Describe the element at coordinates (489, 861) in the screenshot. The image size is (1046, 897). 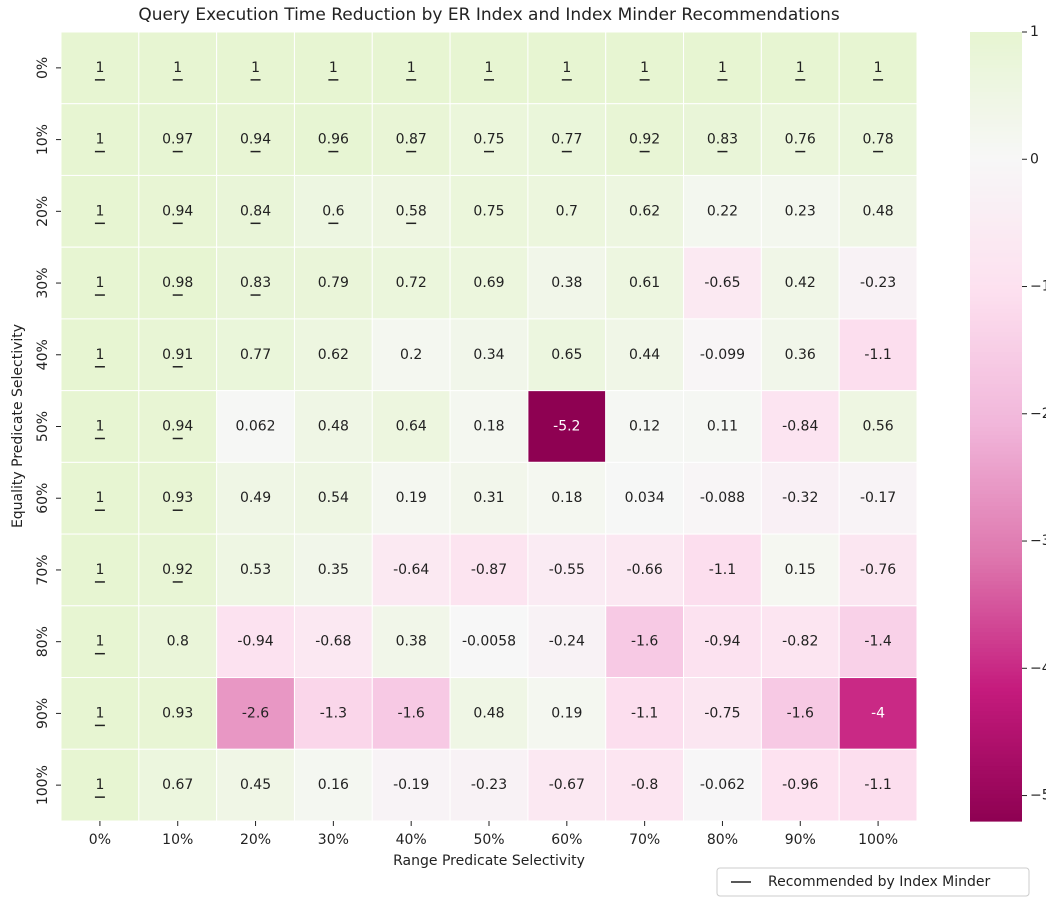
I see `x-axis-label: Range Predicate Selectivity` at that location.